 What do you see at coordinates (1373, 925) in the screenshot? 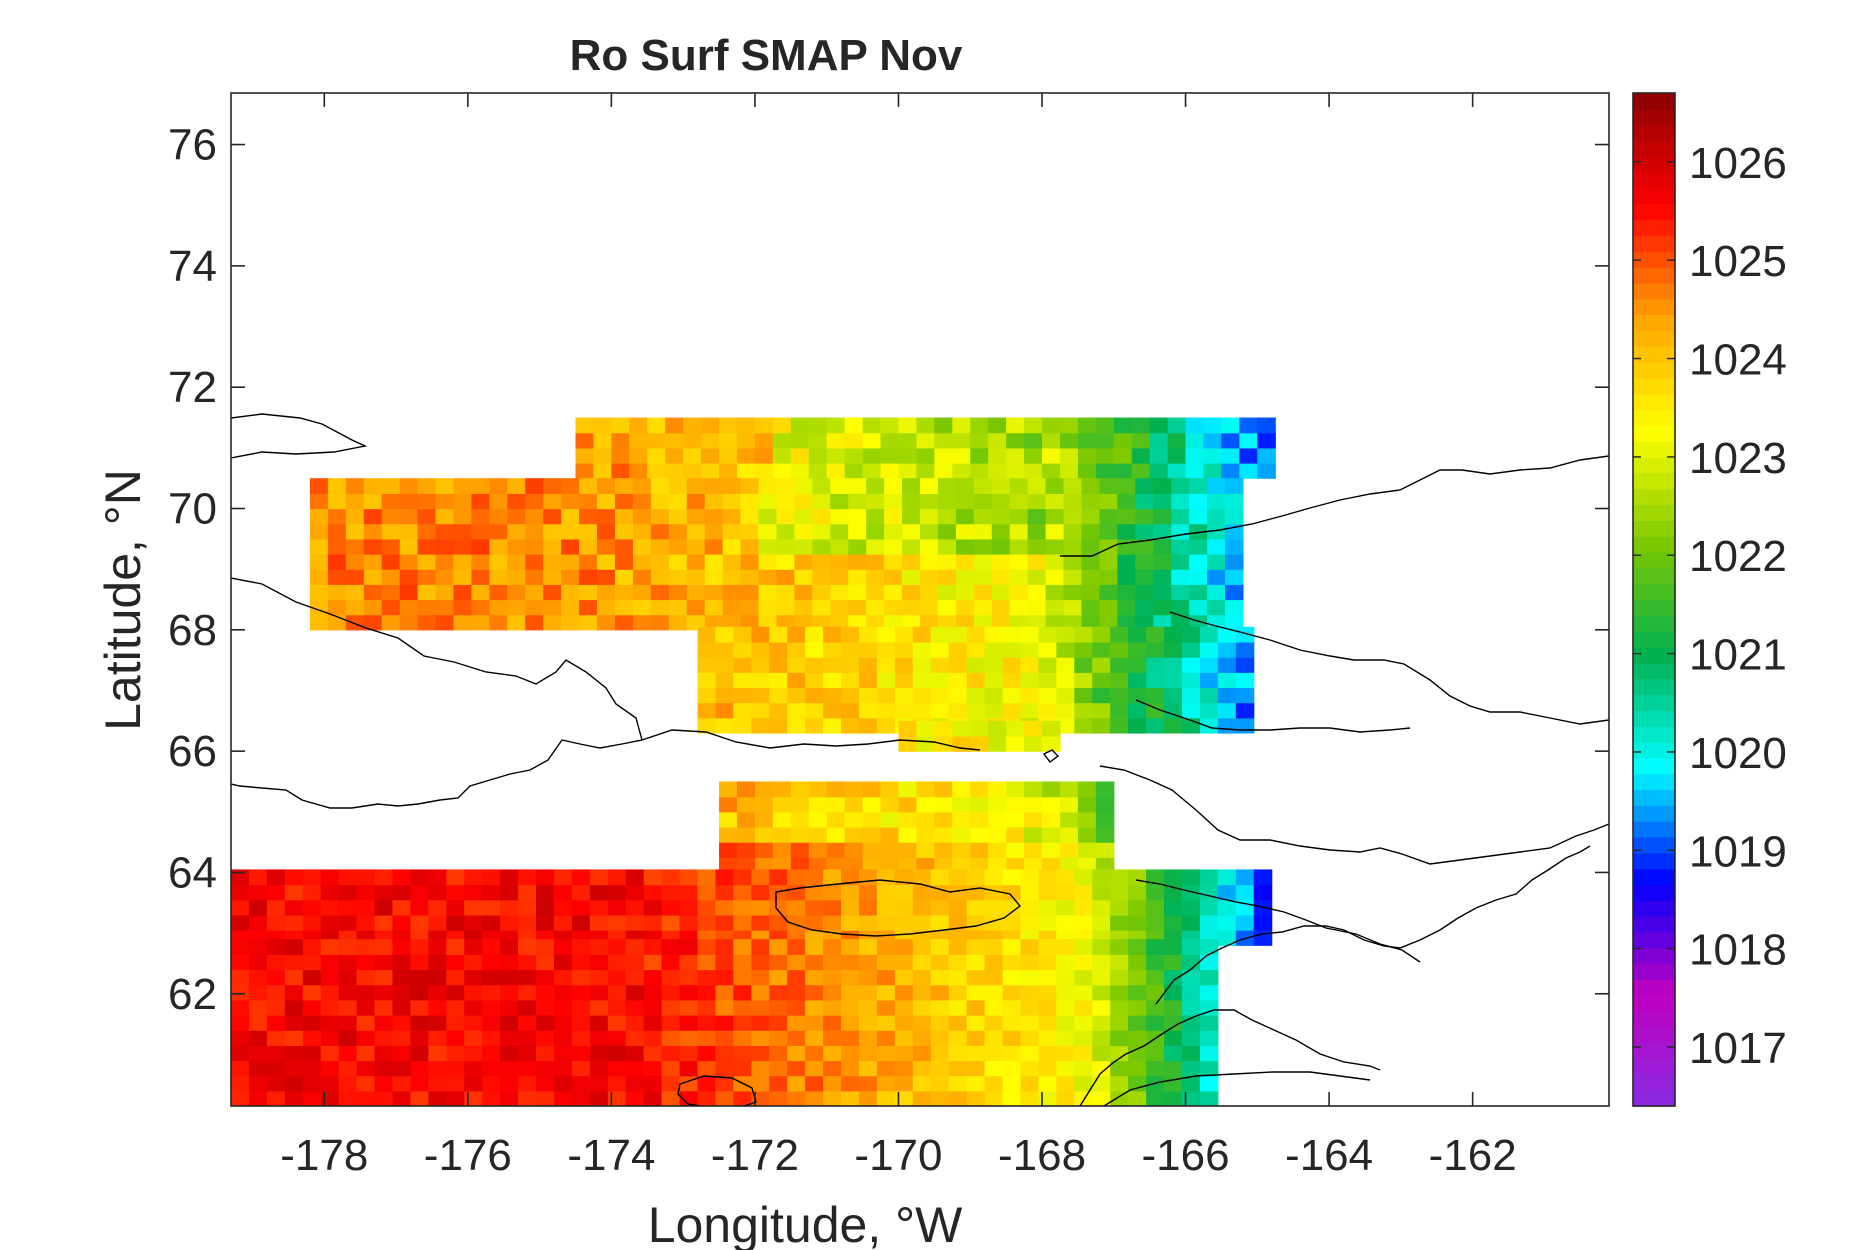
I see `coastline-yukon-delta` at bounding box center [1373, 925].